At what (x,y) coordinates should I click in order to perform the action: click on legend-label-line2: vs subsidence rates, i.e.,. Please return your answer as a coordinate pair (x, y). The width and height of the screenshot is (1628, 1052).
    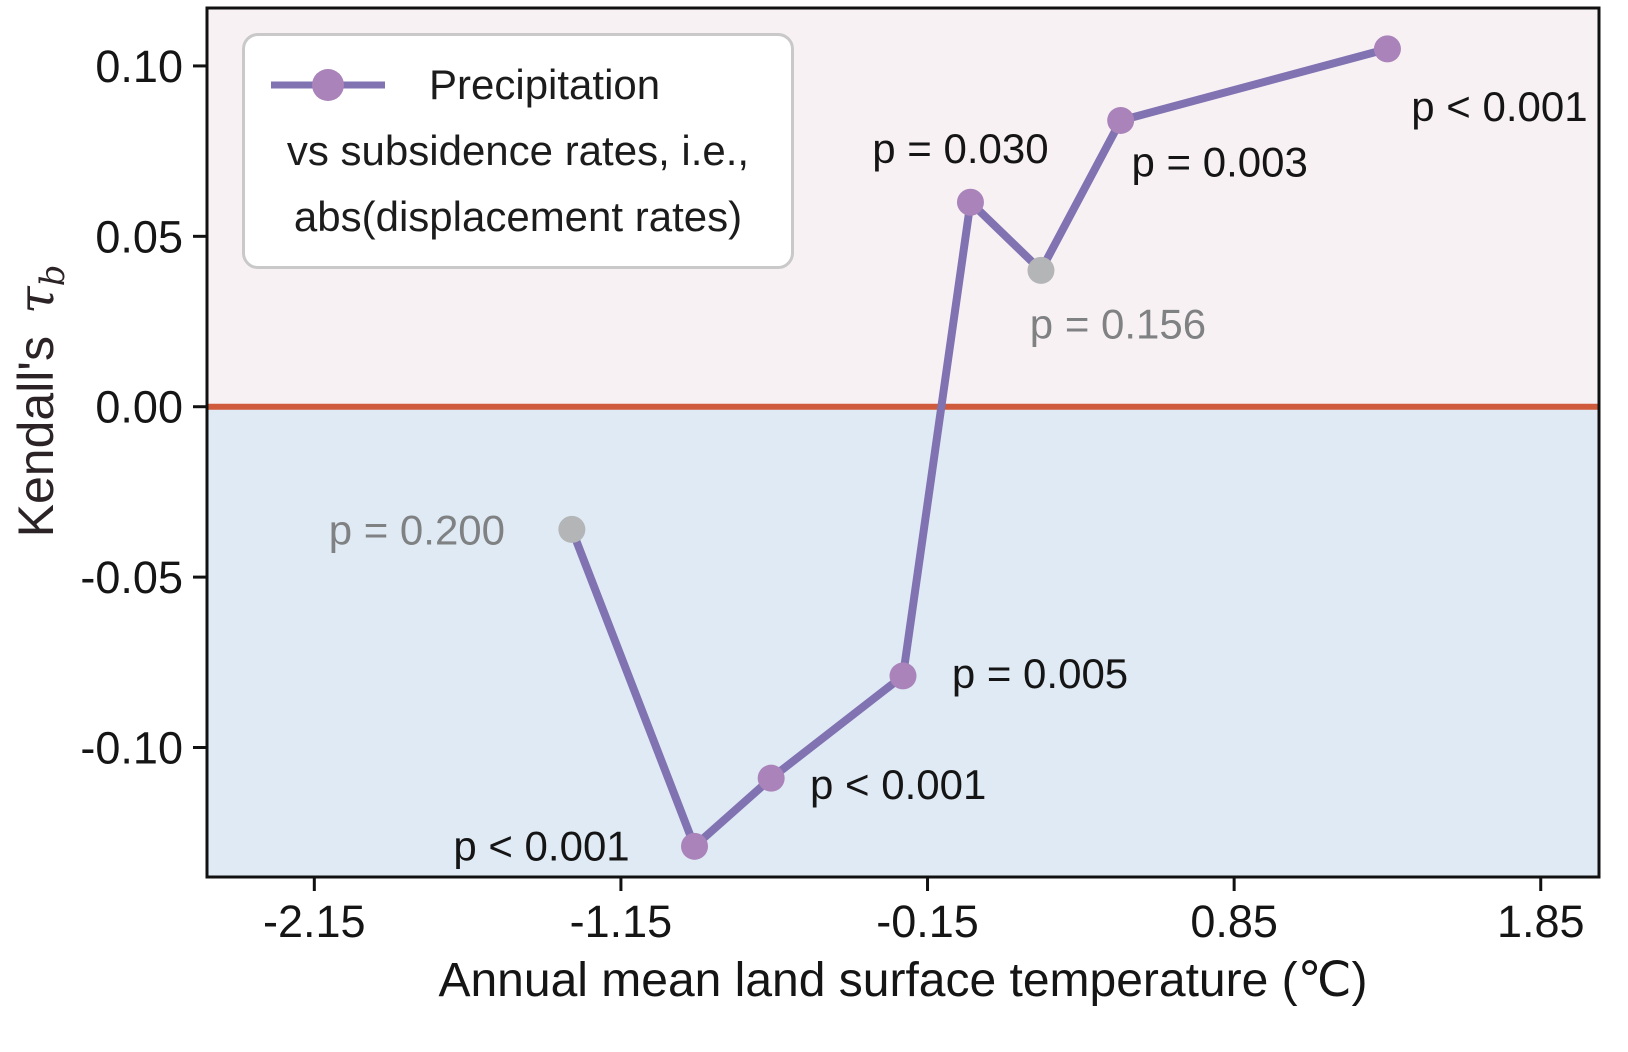
    Looking at the image, I should click on (518, 150).